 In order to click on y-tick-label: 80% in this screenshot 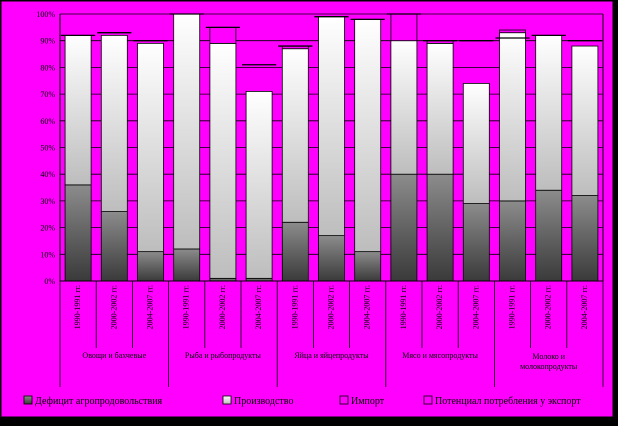, I will do `click(47, 67)`.